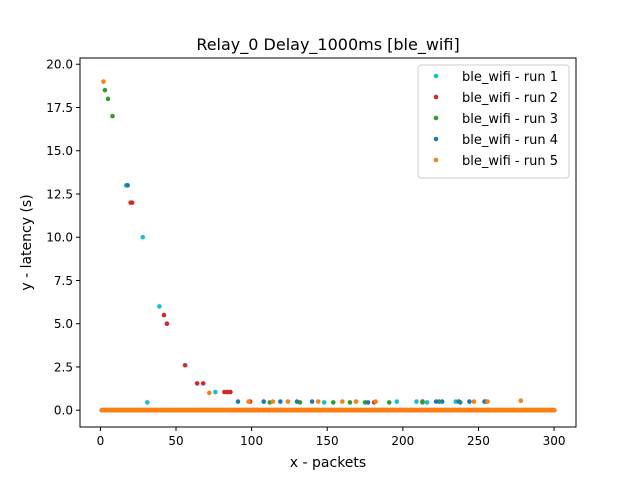  Describe the element at coordinates (327, 441) in the screenshot. I see `x-tick-label: 150` at that location.